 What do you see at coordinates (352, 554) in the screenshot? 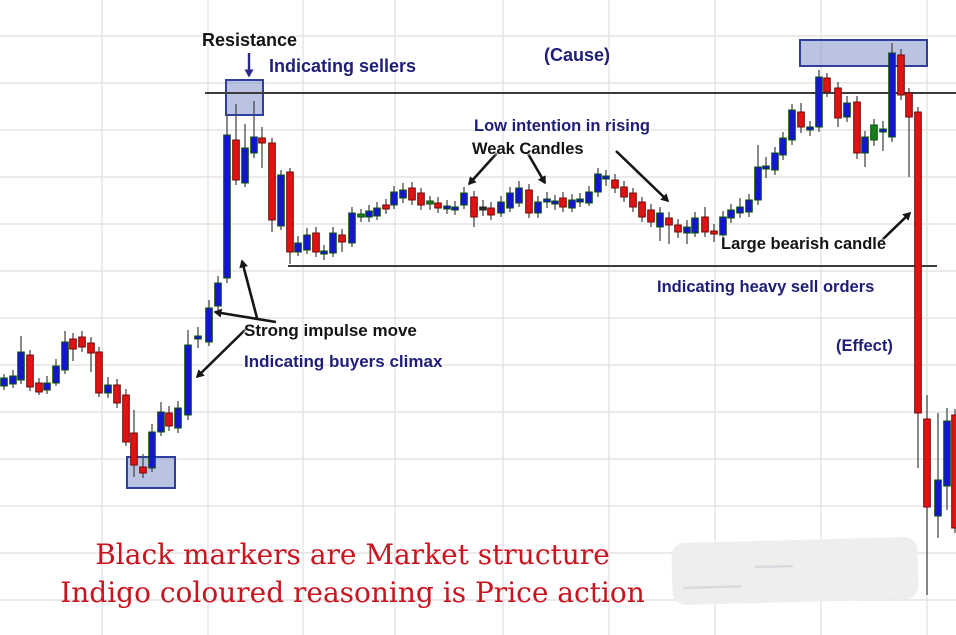
I see `legend-note-line1: Black markers are Market structure` at bounding box center [352, 554].